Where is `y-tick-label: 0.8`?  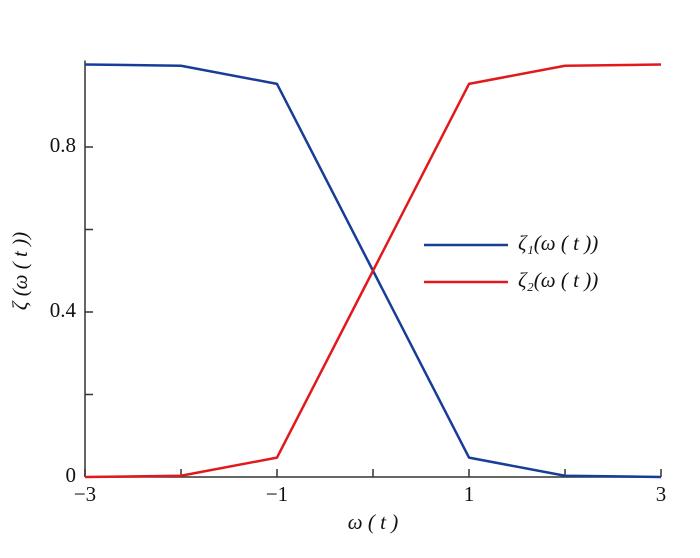
y-tick-label: 0.8 is located at coordinates (63, 145).